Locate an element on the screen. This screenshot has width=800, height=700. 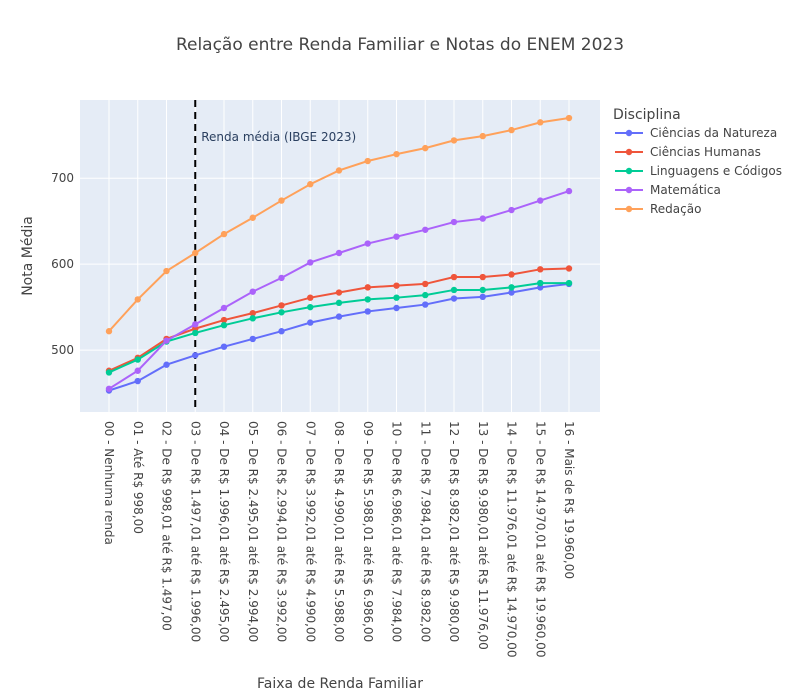
x-tick-label: 00 - Nenhuma renda is located at coordinates (109, 483).